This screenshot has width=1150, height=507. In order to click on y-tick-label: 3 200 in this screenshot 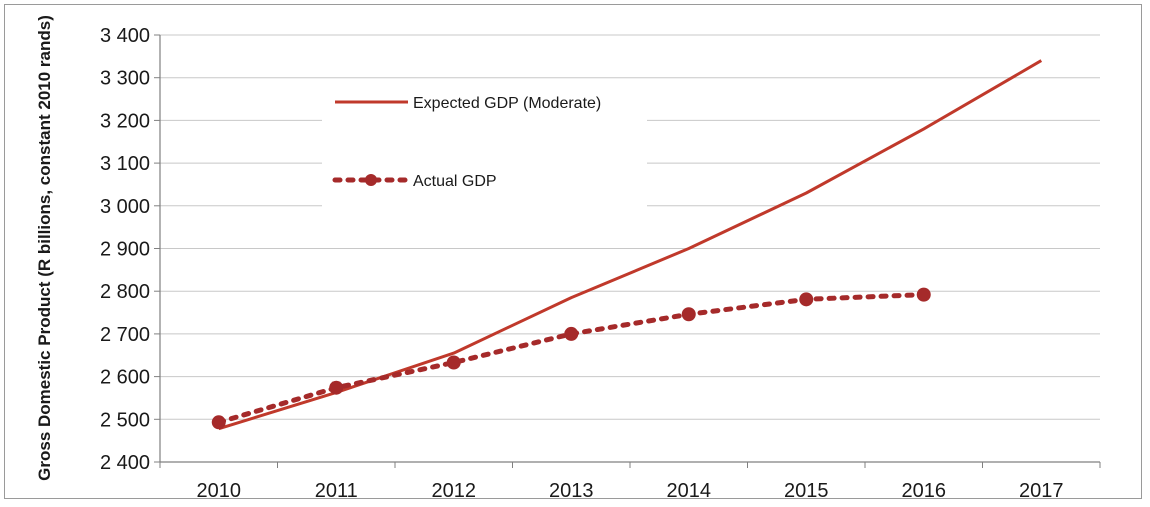, I will do `click(125, 121)`.